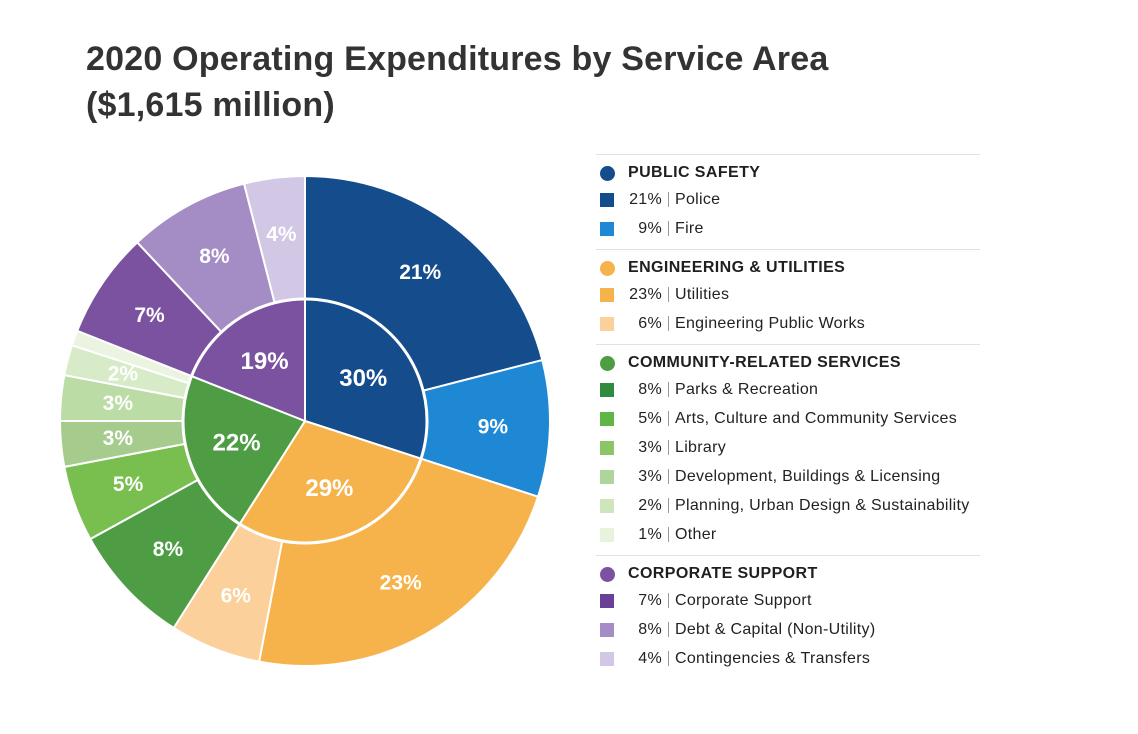 The image size is (1138, 734). I want to click on inner-label-1: 29%, so click(329, 488).